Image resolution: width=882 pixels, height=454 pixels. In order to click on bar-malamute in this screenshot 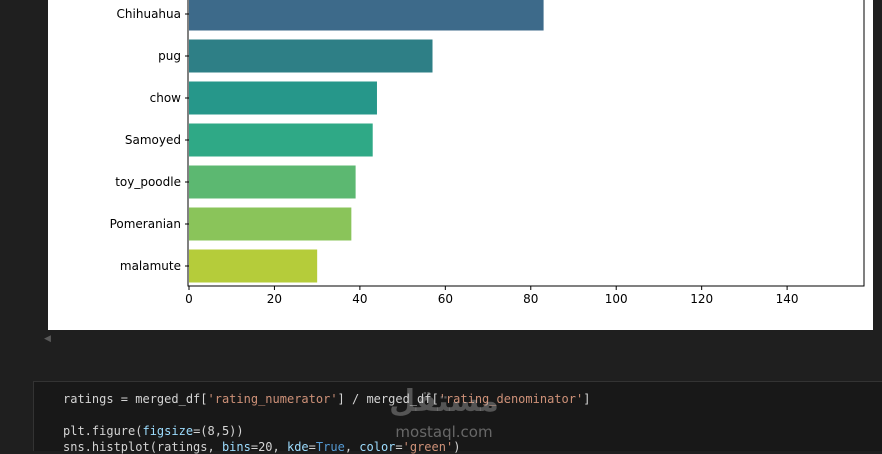, I will do `click(253, 266)`.